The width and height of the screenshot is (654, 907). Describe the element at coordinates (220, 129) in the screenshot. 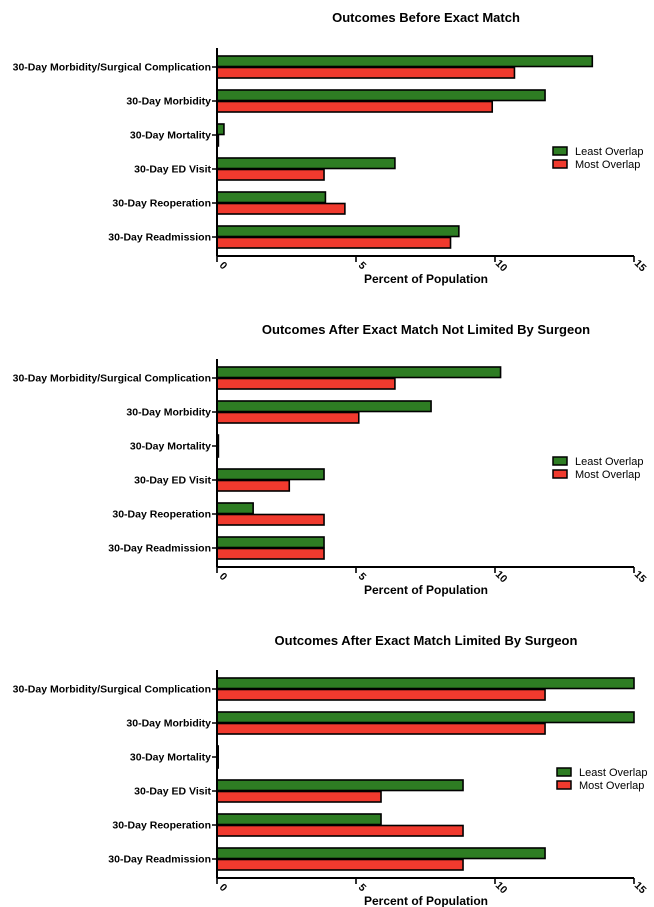

I see `bar-least-overlap-30-day-mortality` at that location.